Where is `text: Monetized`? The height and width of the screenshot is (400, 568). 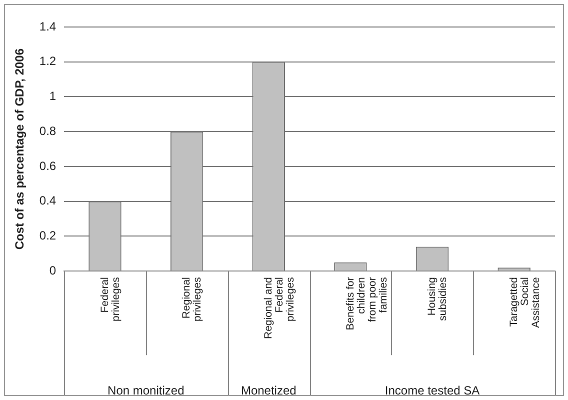 text: Monetized is located at coordinates (268, 390).